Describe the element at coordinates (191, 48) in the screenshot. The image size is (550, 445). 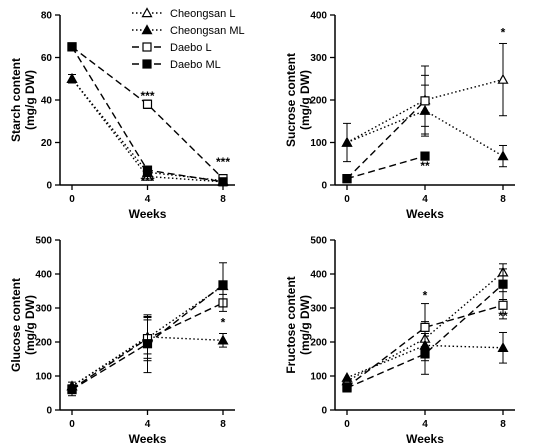
I see `legend-label: Daebo L` at that location.